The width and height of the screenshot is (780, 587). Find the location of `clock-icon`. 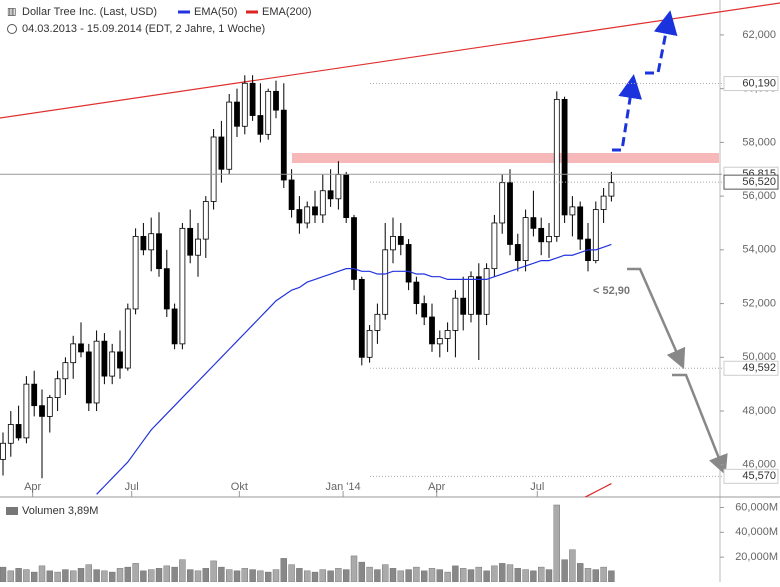

clock-icon is located at coordinates (12, 29).